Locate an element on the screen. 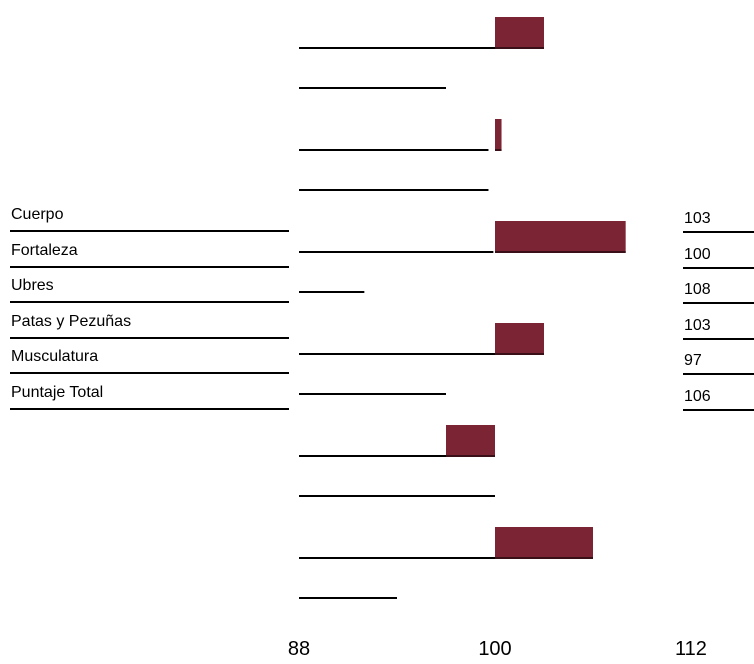 The height and width of the screenshot is (664, 754). trait-label: Cuerpo is located at coordinates (37, 214).